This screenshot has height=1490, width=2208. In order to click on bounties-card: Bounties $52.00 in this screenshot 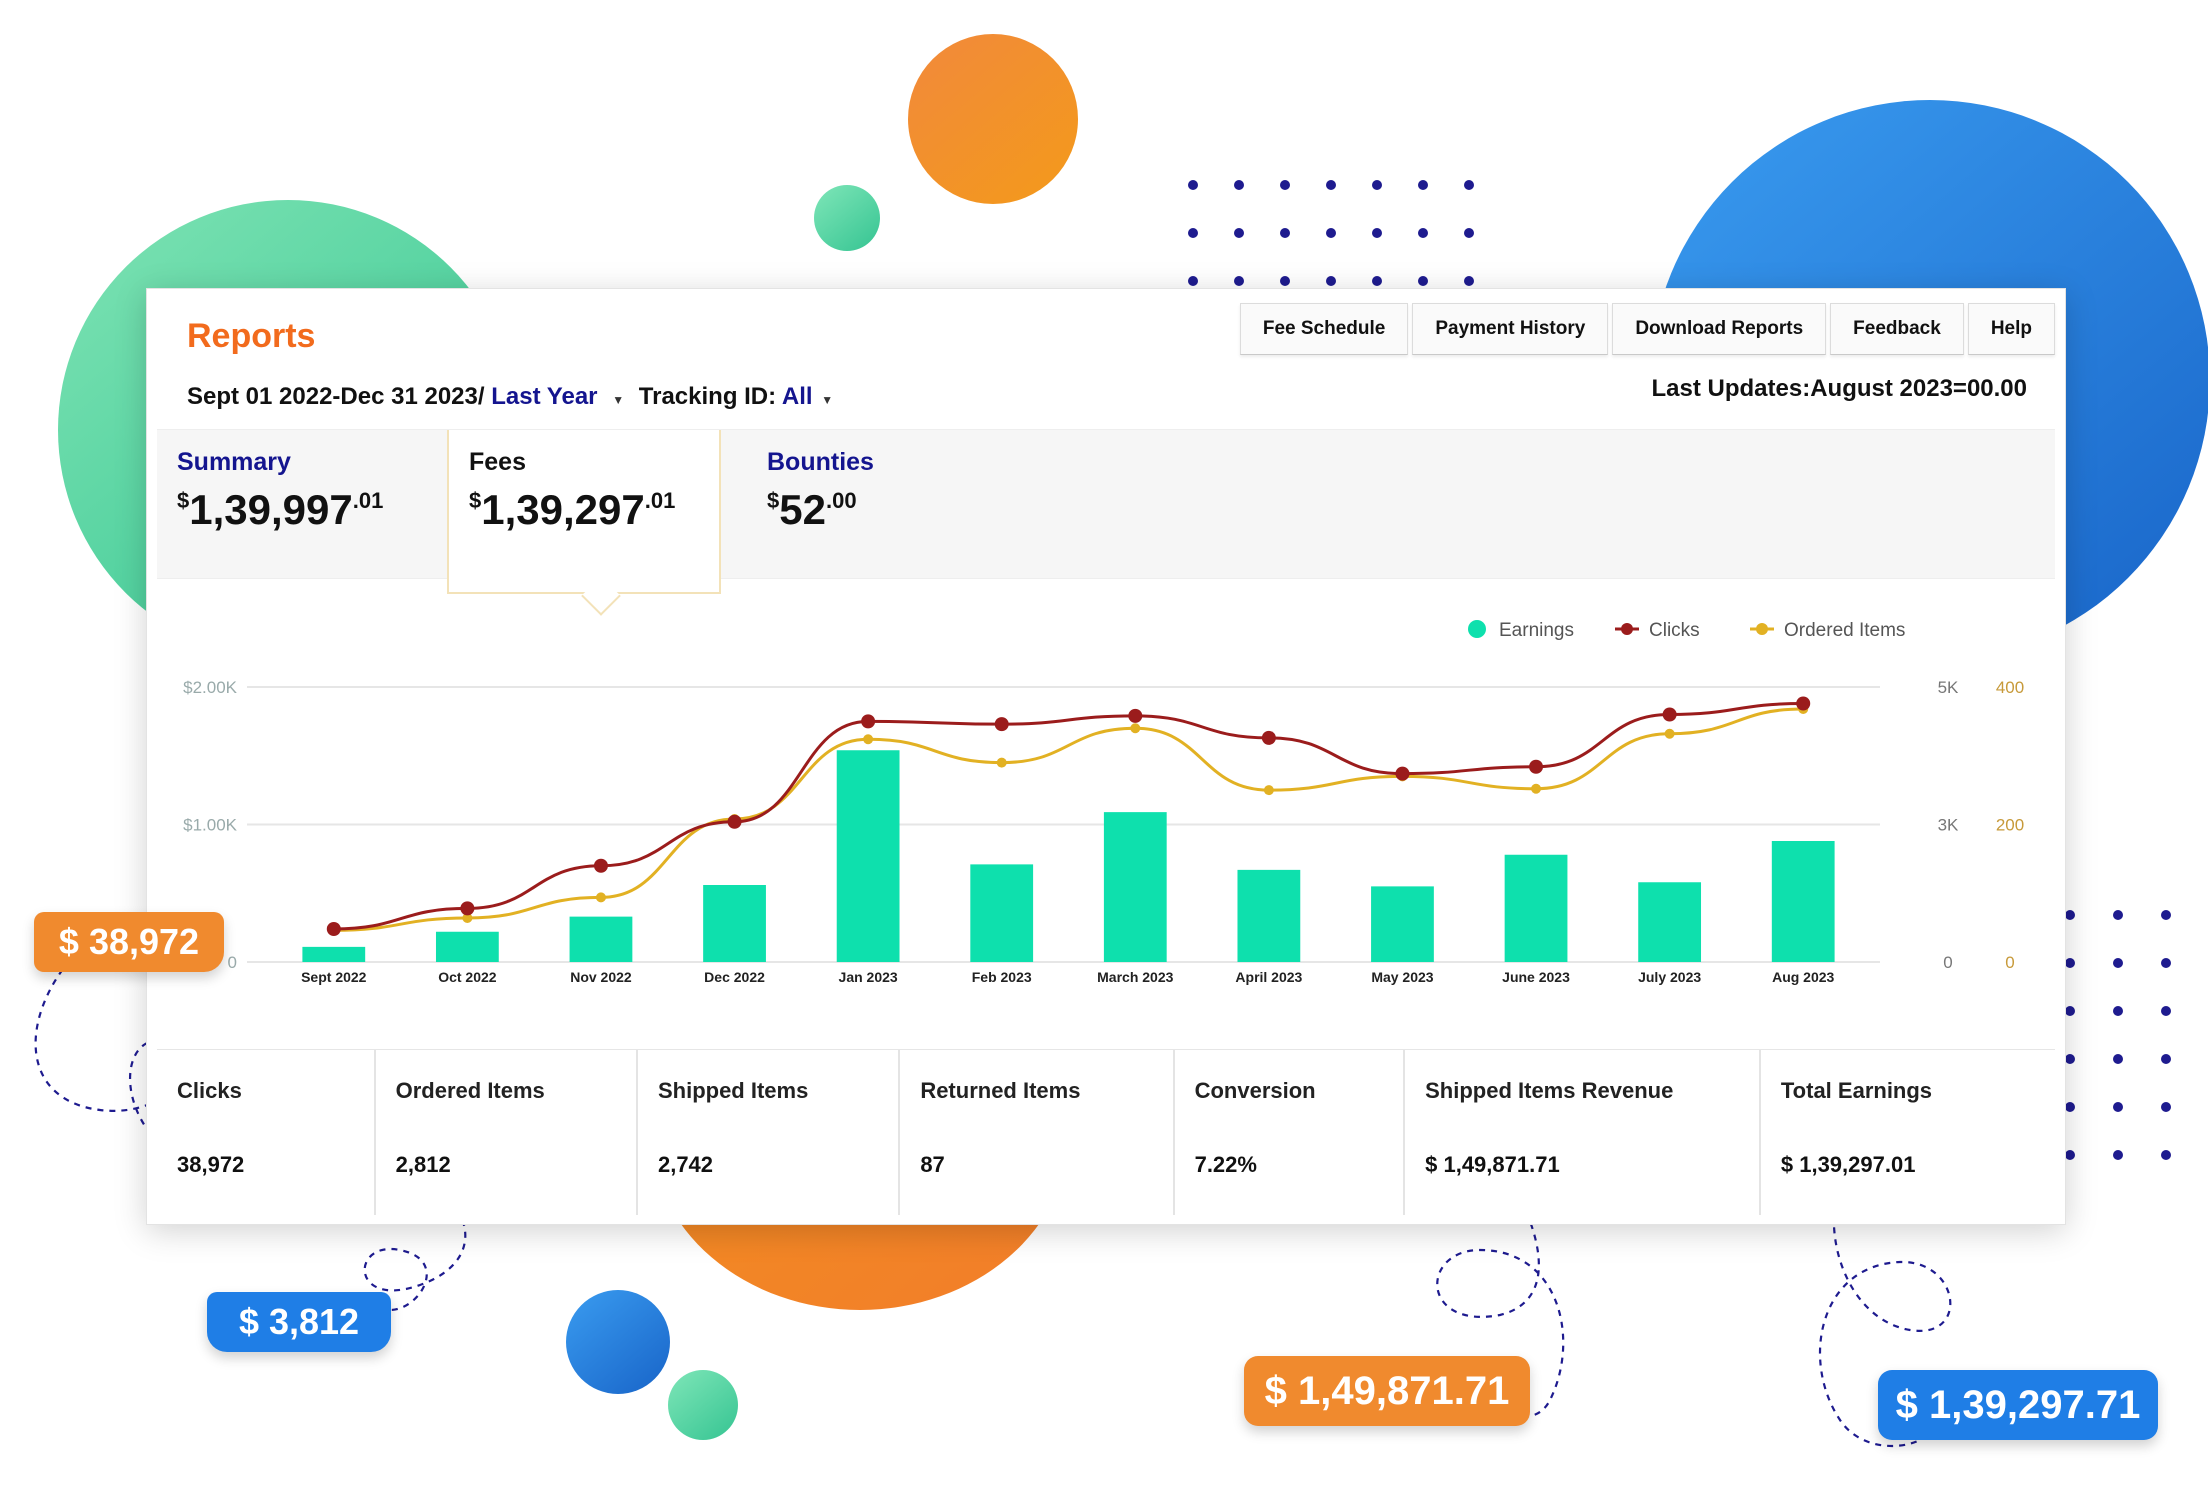, I will do `click(882, 504)`.